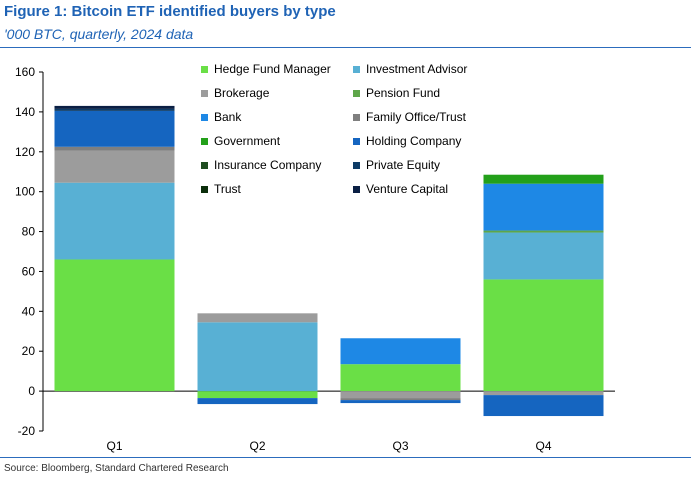 Image resolution: width=691 pixels, height=483 pixels. Describe the element at coordinates (25, 152) in the screenshot. I see `y-tick-label: 120` at that location.